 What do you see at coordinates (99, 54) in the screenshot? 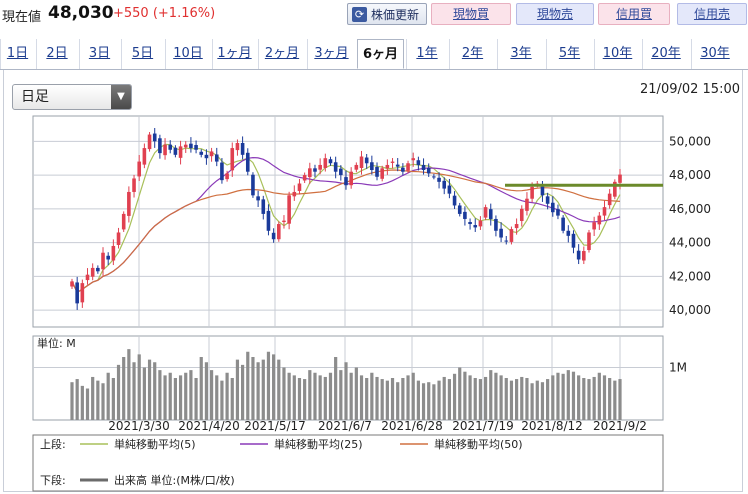
I see `tab-period-2: 3日` at bounding box center [99, 54].